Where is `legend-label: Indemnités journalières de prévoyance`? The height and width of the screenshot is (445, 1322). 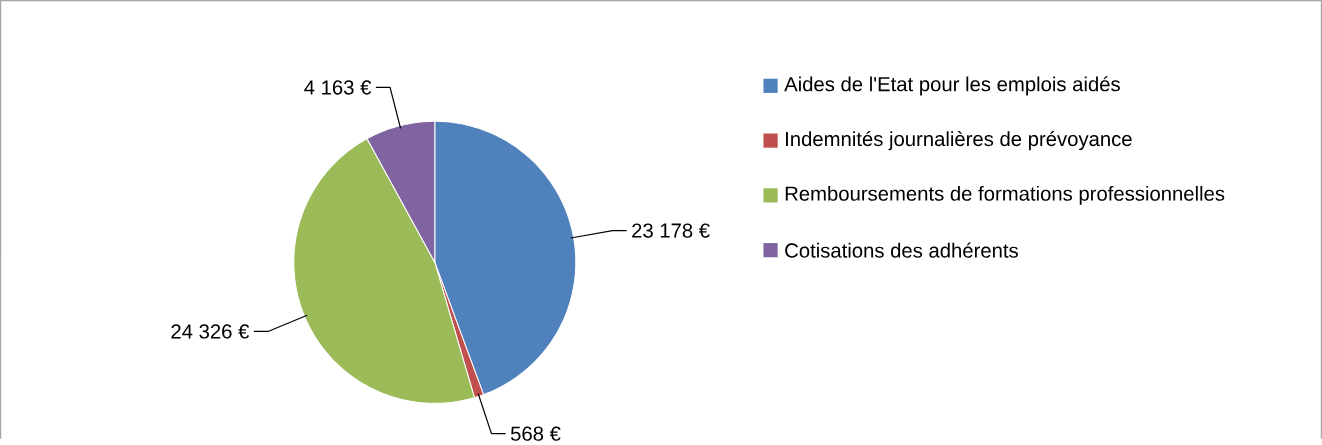 legend-label: Indemnités journalières de prévoyance is located at coordinates (959, 141).